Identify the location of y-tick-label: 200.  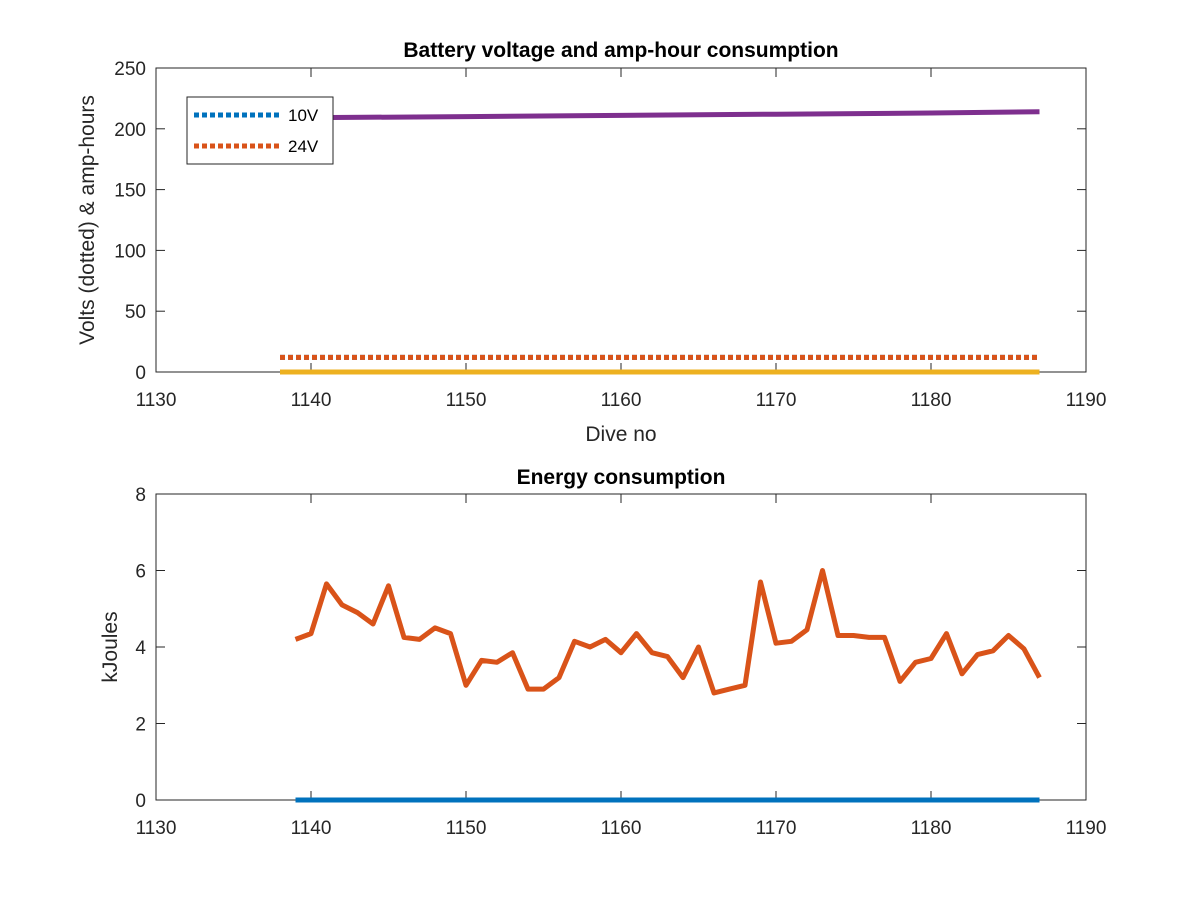
(130, 130).